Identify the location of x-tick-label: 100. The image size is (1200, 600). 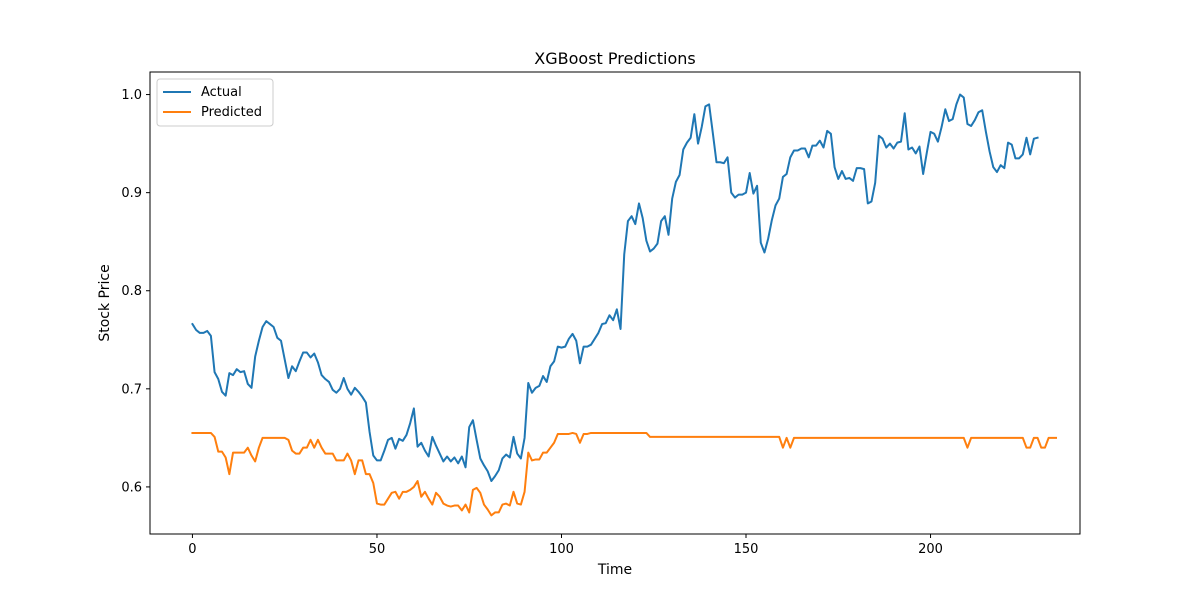
(561, 549).